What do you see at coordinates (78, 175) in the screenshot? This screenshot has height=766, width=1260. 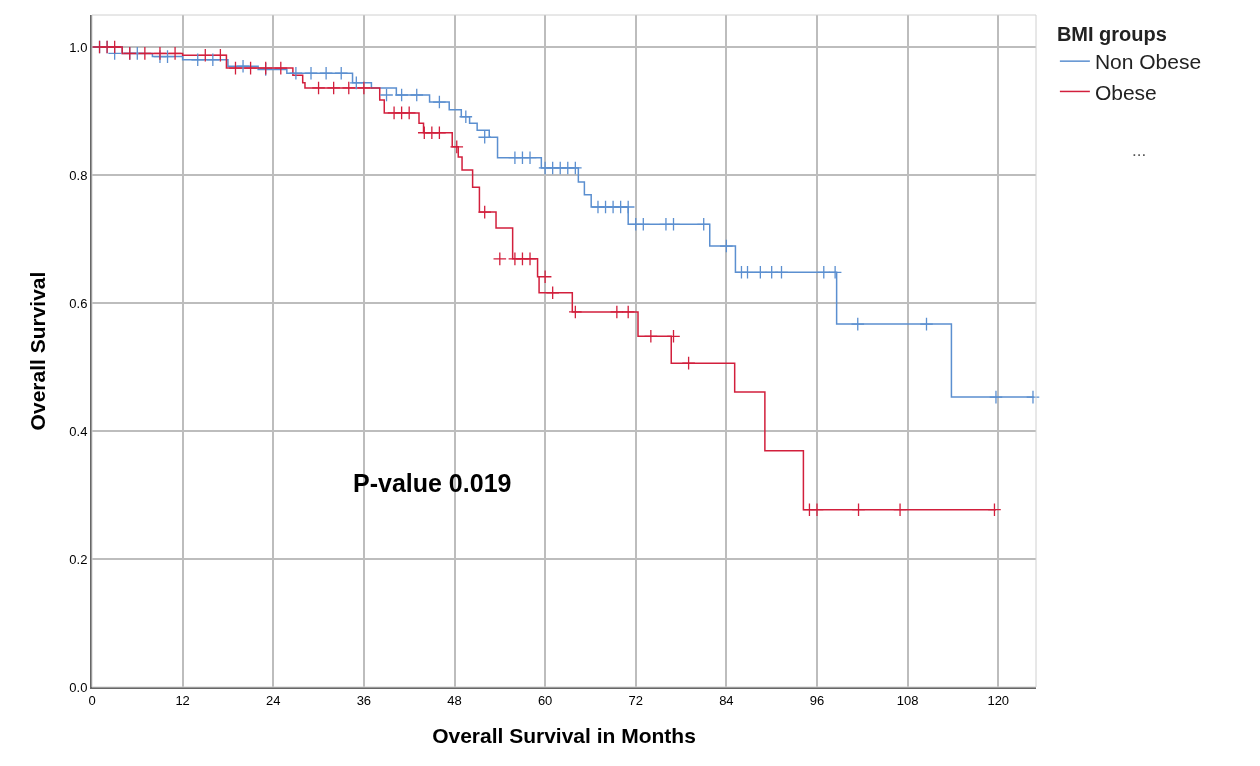 I see `y-tick-label: 0.8` at bounding box center [78, 175].